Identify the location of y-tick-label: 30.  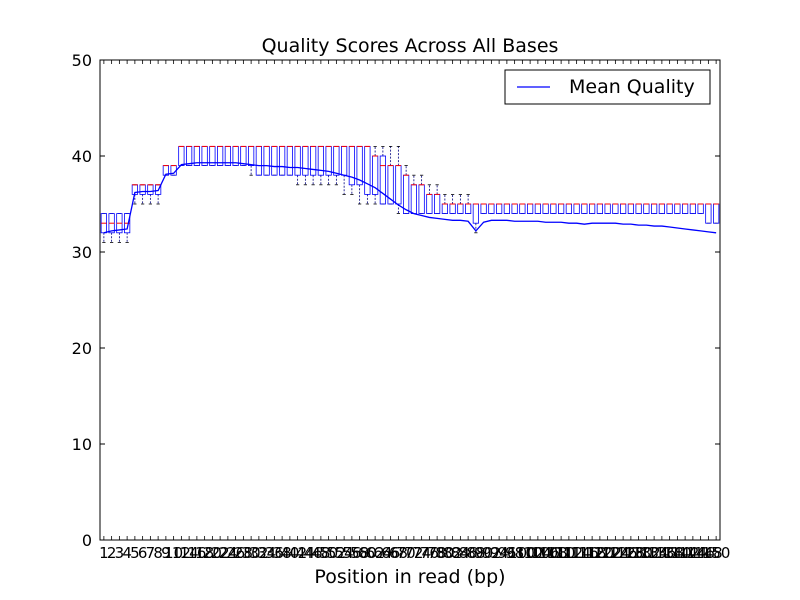
(82, 252).